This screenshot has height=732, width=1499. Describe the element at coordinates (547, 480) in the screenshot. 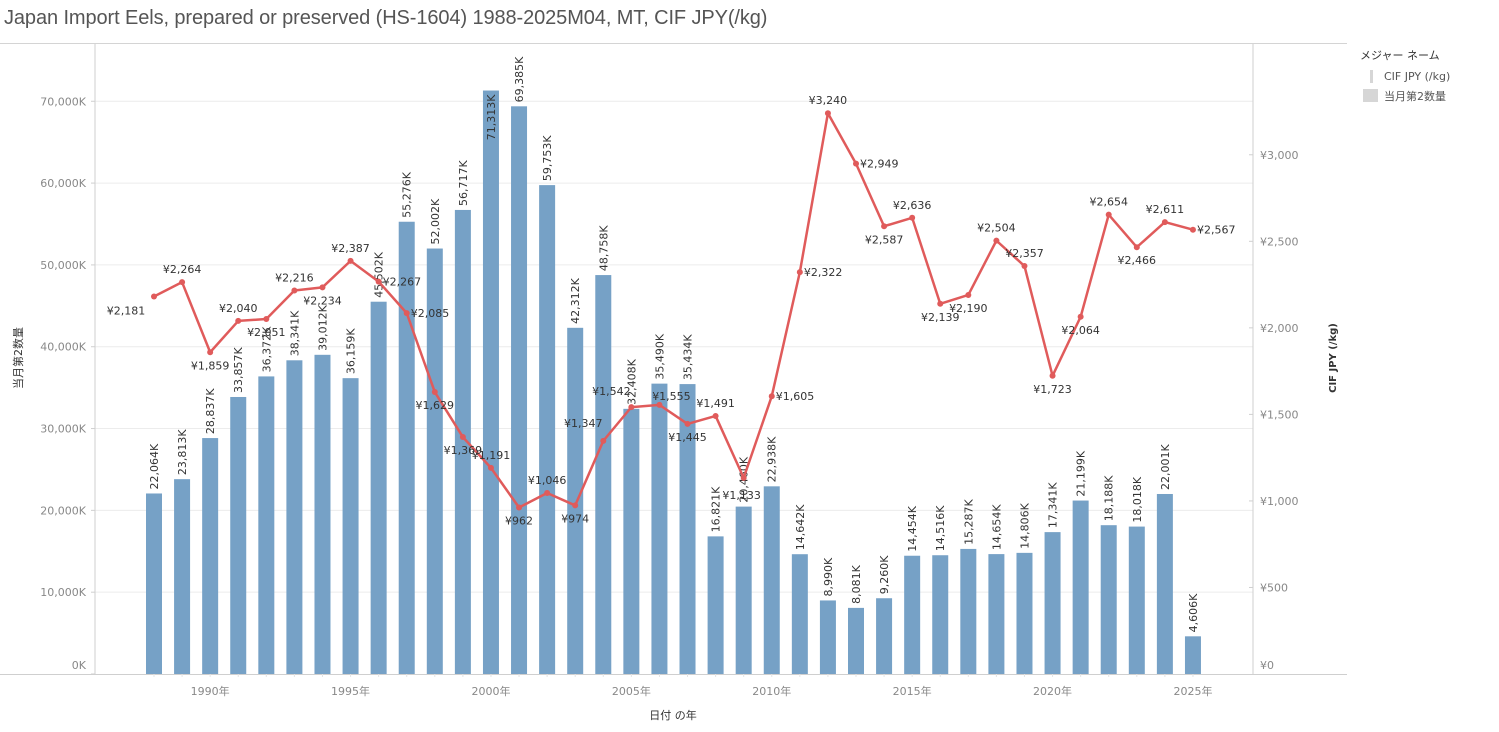

I see `line-data-label: ¥1,046` at that location.